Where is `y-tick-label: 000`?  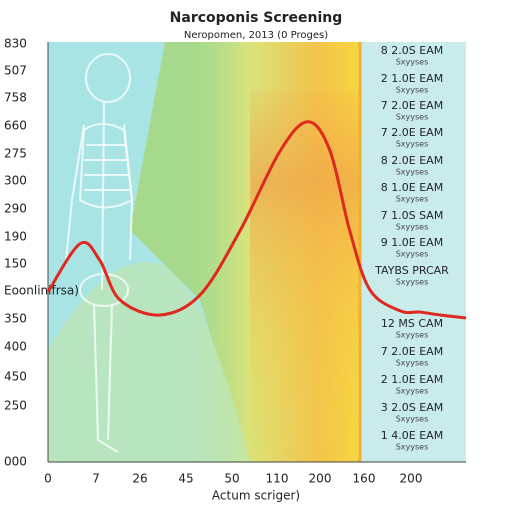
y-tick-label: 000 is located at coordinates (15, 462).